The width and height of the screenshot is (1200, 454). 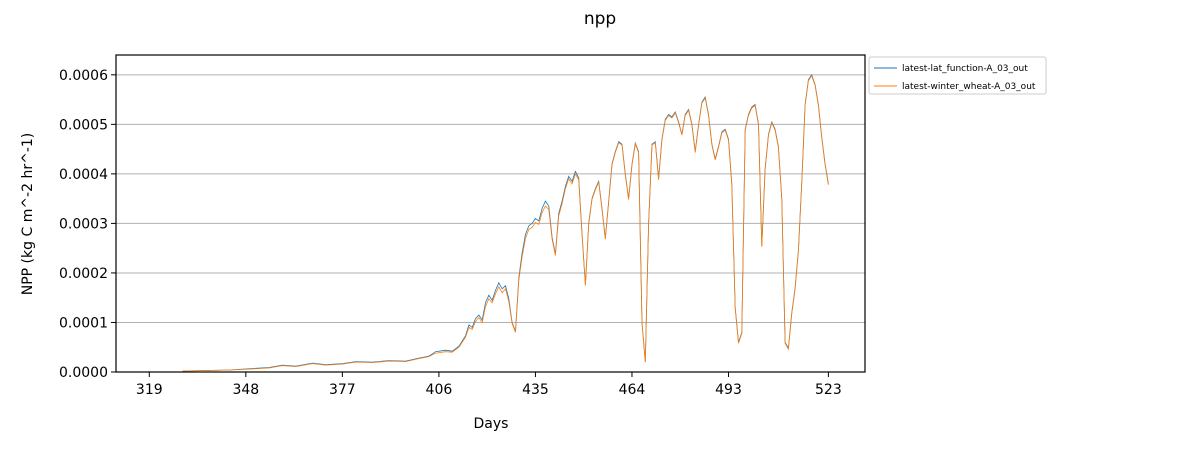 I want to click on y-tick-label: 0.0004, so click(x=83, y=175).